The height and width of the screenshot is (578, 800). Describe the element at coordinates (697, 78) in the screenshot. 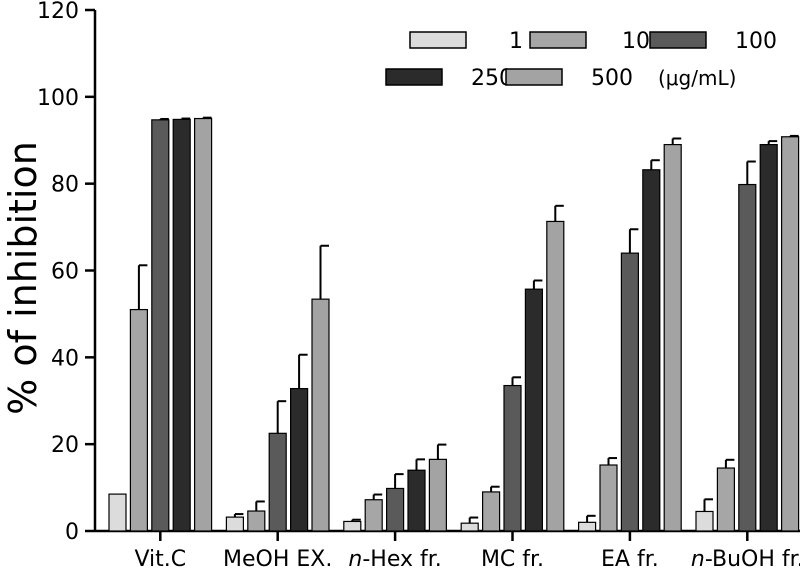

I see `legend-unit-label: (μg/mL)` at that location.